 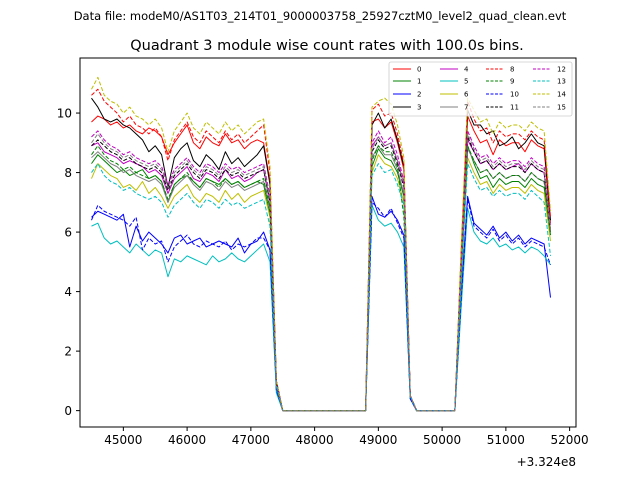 I want to click on x-tick-label: 45000, so click(x=123, y=440).